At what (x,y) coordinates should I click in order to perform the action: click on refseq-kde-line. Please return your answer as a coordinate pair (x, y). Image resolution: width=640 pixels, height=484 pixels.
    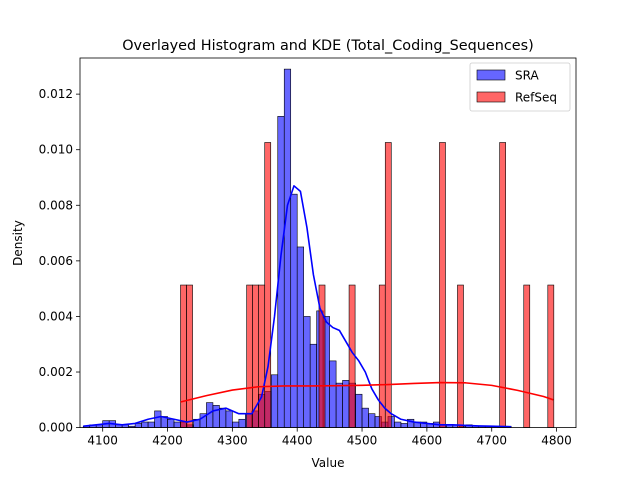
    Looking at the image, I should click on (367, 392).